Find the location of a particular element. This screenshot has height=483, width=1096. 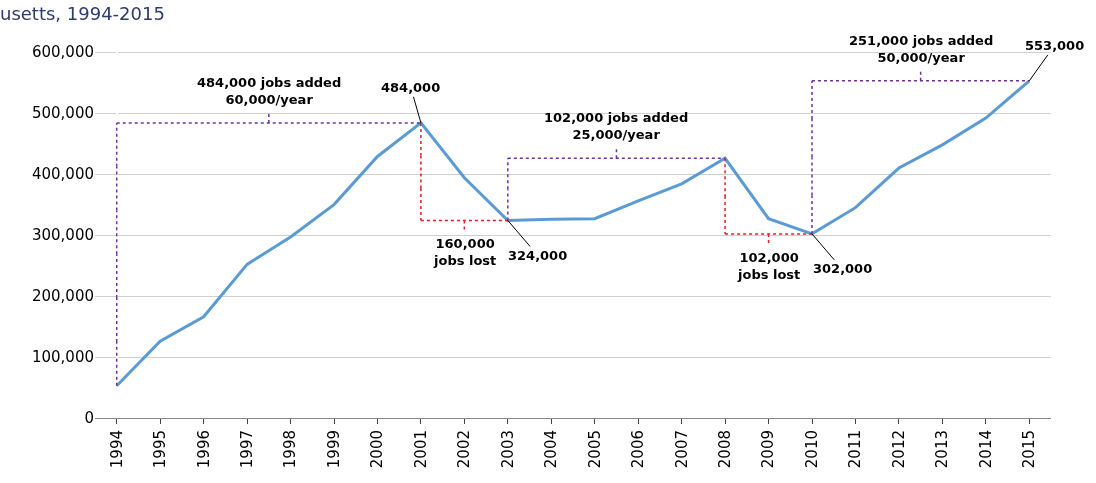

x-tick-label: 2009 is located at coordinates (768, 449).